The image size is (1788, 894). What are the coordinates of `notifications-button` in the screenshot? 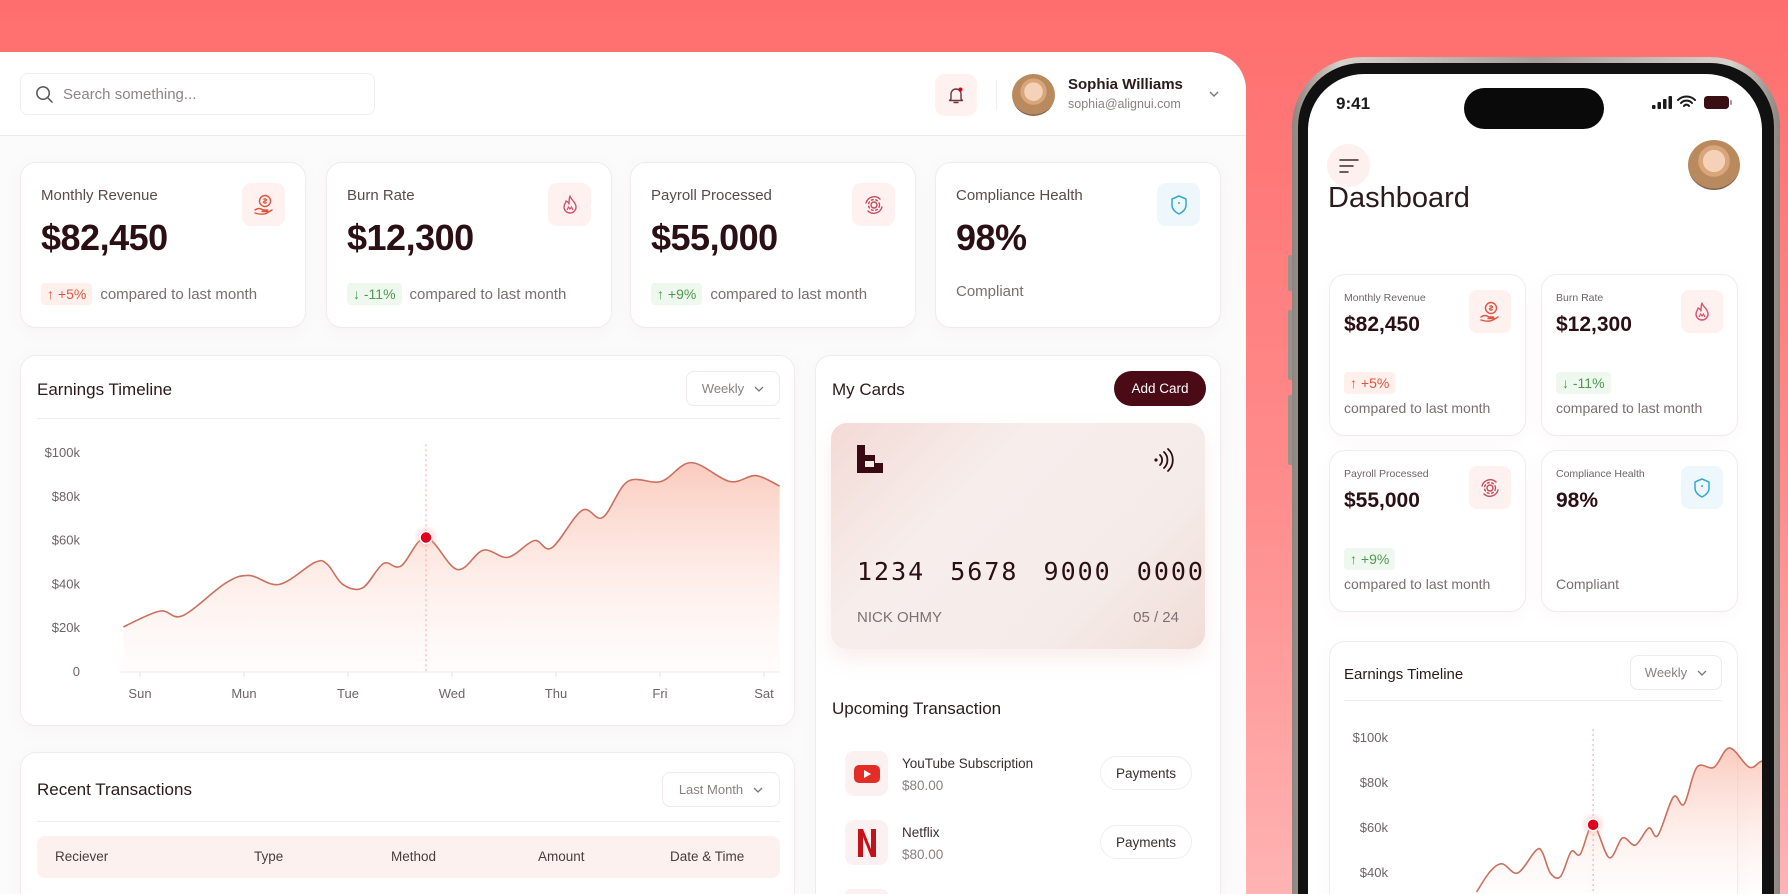 It's located at (956, 95).